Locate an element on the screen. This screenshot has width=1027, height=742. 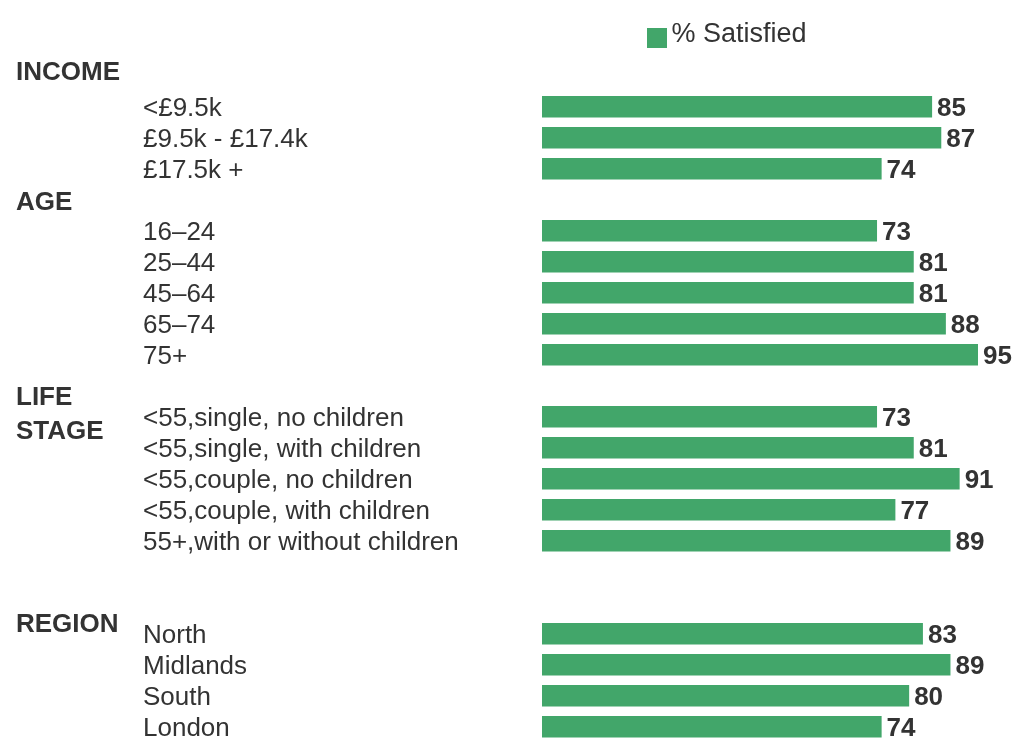
data-label: 83 is located at coordinates (942, 633).